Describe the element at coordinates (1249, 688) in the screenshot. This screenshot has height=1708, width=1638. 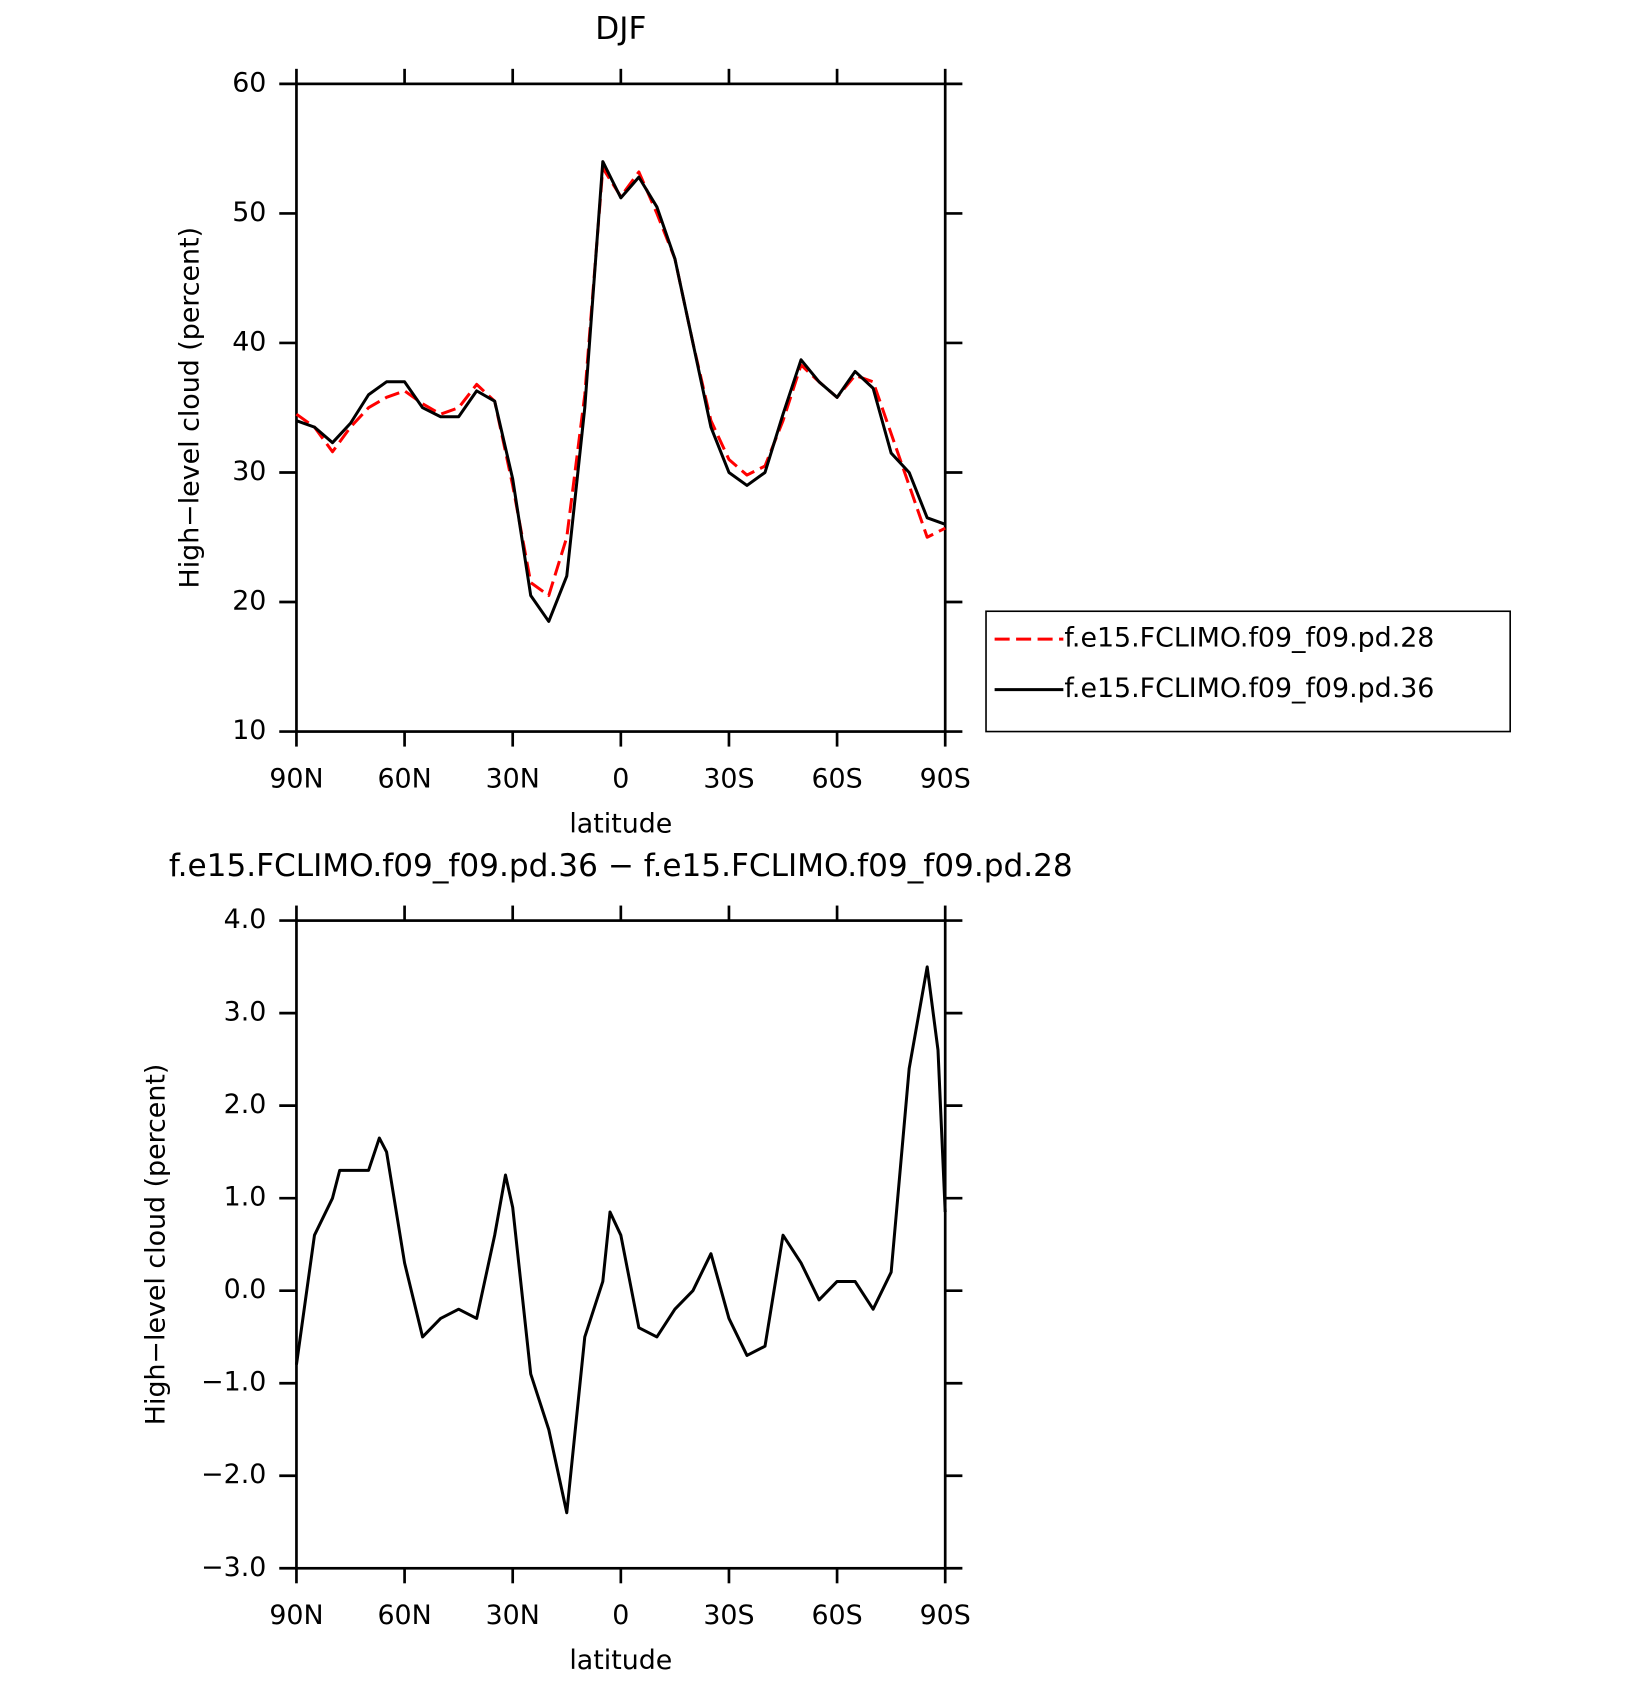
I see `legend-label: f.e15.FCLIMO.f09_f09.pd.36` at that location.